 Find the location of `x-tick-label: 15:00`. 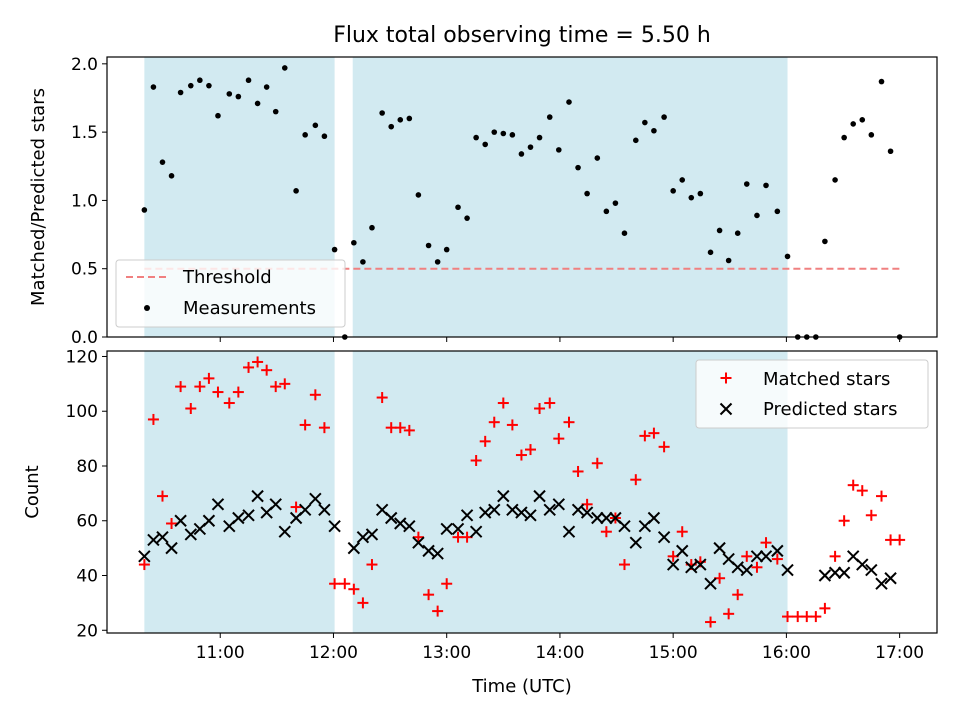

x-tick-label: 15:00 is located at coordinates (673, 653).